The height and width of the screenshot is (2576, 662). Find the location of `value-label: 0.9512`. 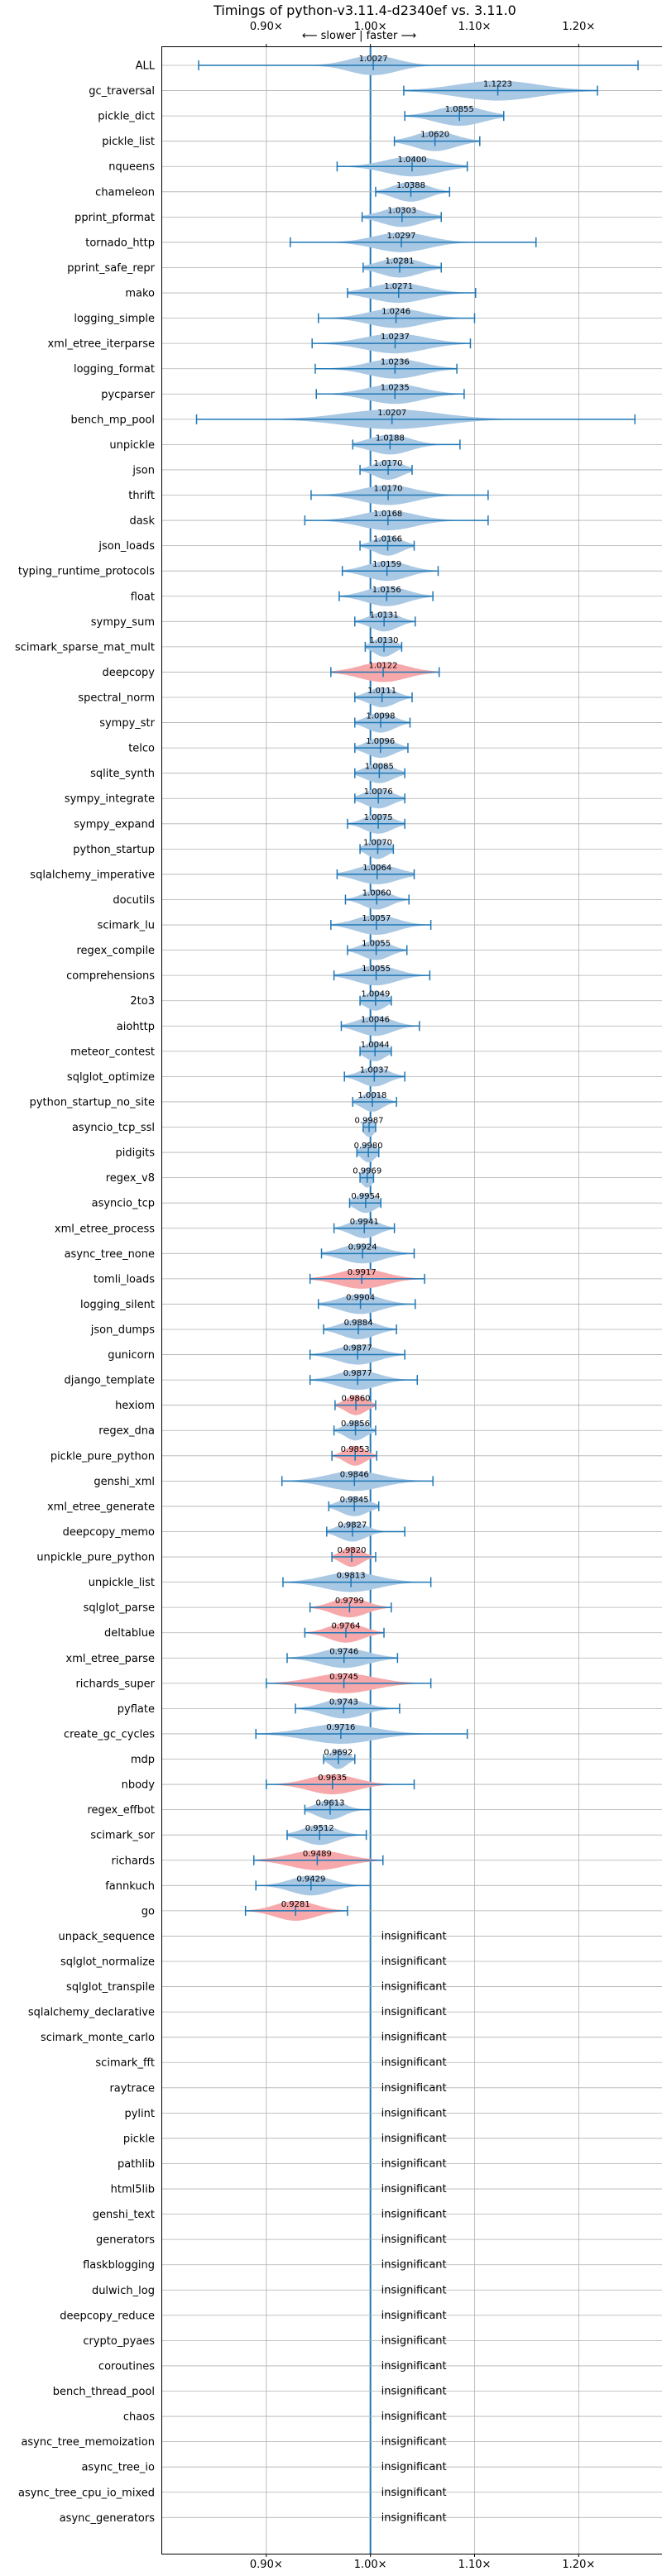

value-label: 0.9512 is located at coordinates (319, 1828).